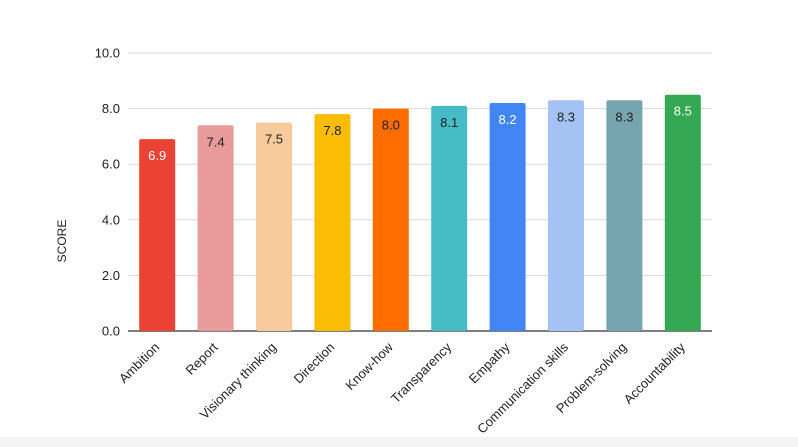 The height and width of the screenshot is (447, 798). I want to click on y-tick-label: 10.0, so click(107, 53).